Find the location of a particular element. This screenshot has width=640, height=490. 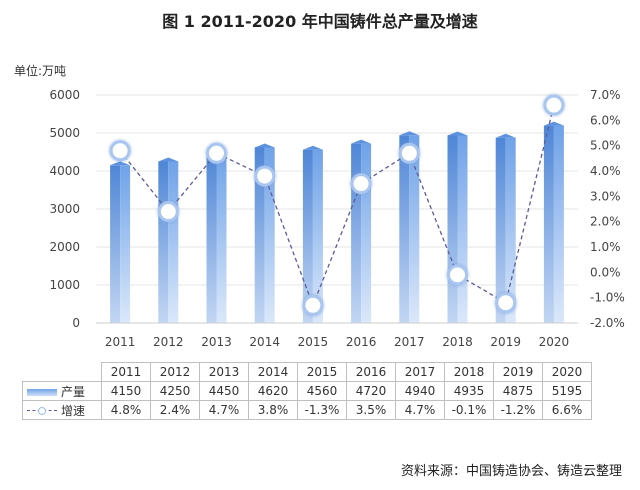

table-year-cell: 2012 is located at coordinates (175, 372).